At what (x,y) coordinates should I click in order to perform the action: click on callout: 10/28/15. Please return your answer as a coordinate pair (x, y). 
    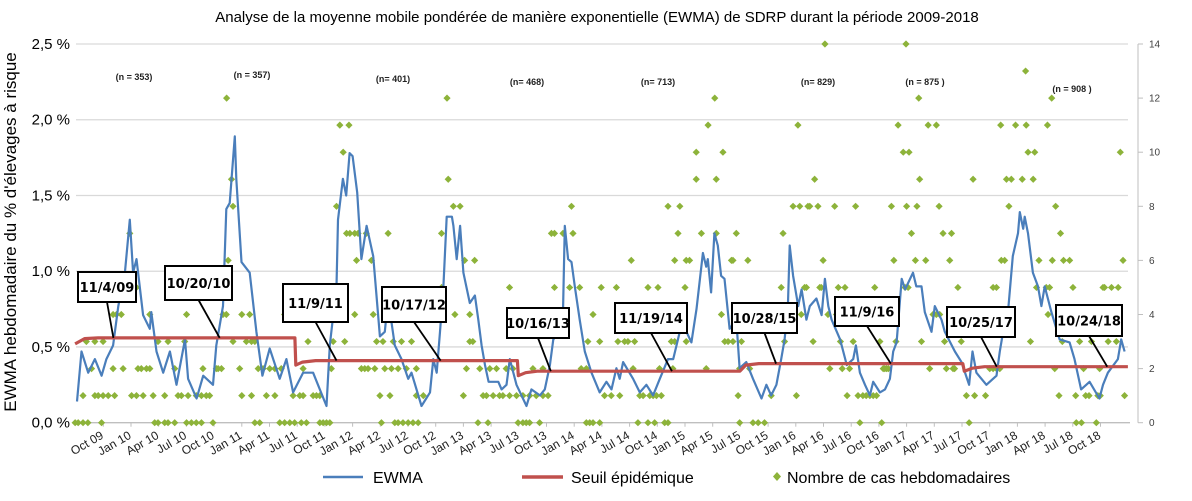
    Looking at the image, I should click on (764, 333).